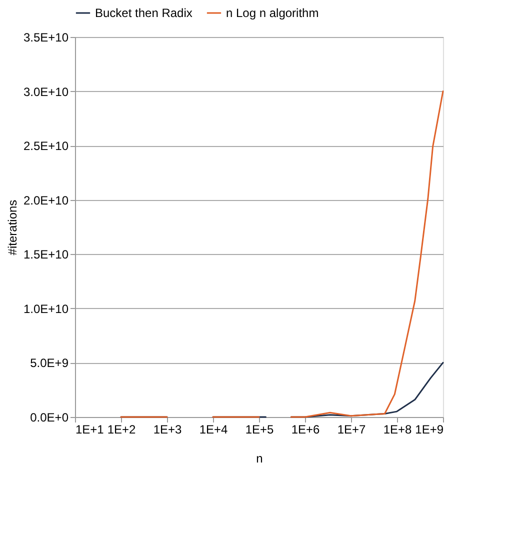 The height and width of the screenshot is (538, 516). I want to click on y-axis-title: #iterations, so click(12, 228).